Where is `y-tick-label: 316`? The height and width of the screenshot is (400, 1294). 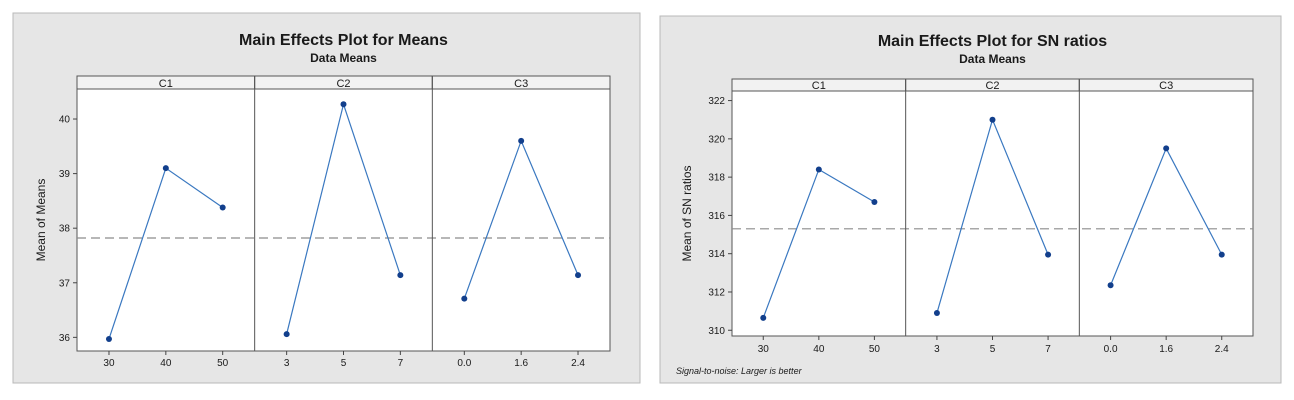 y-tick-label: 316 is located at coordinates (716, 216).